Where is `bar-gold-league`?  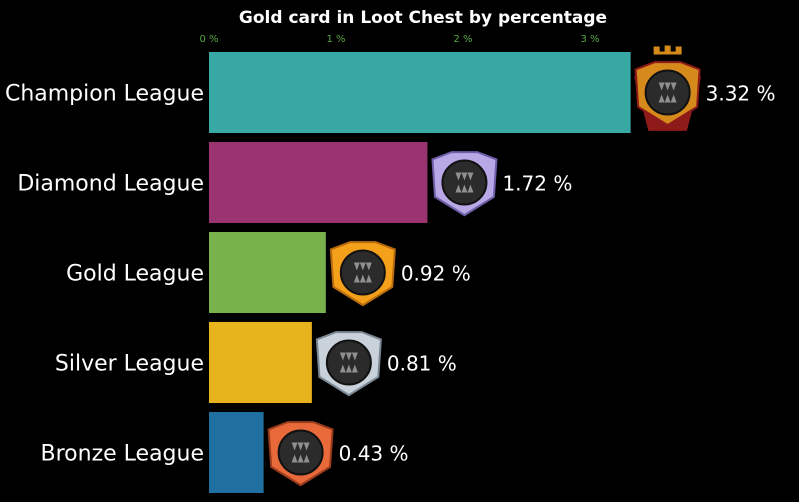 bar-gold-league is located at coordinates (267, 272).